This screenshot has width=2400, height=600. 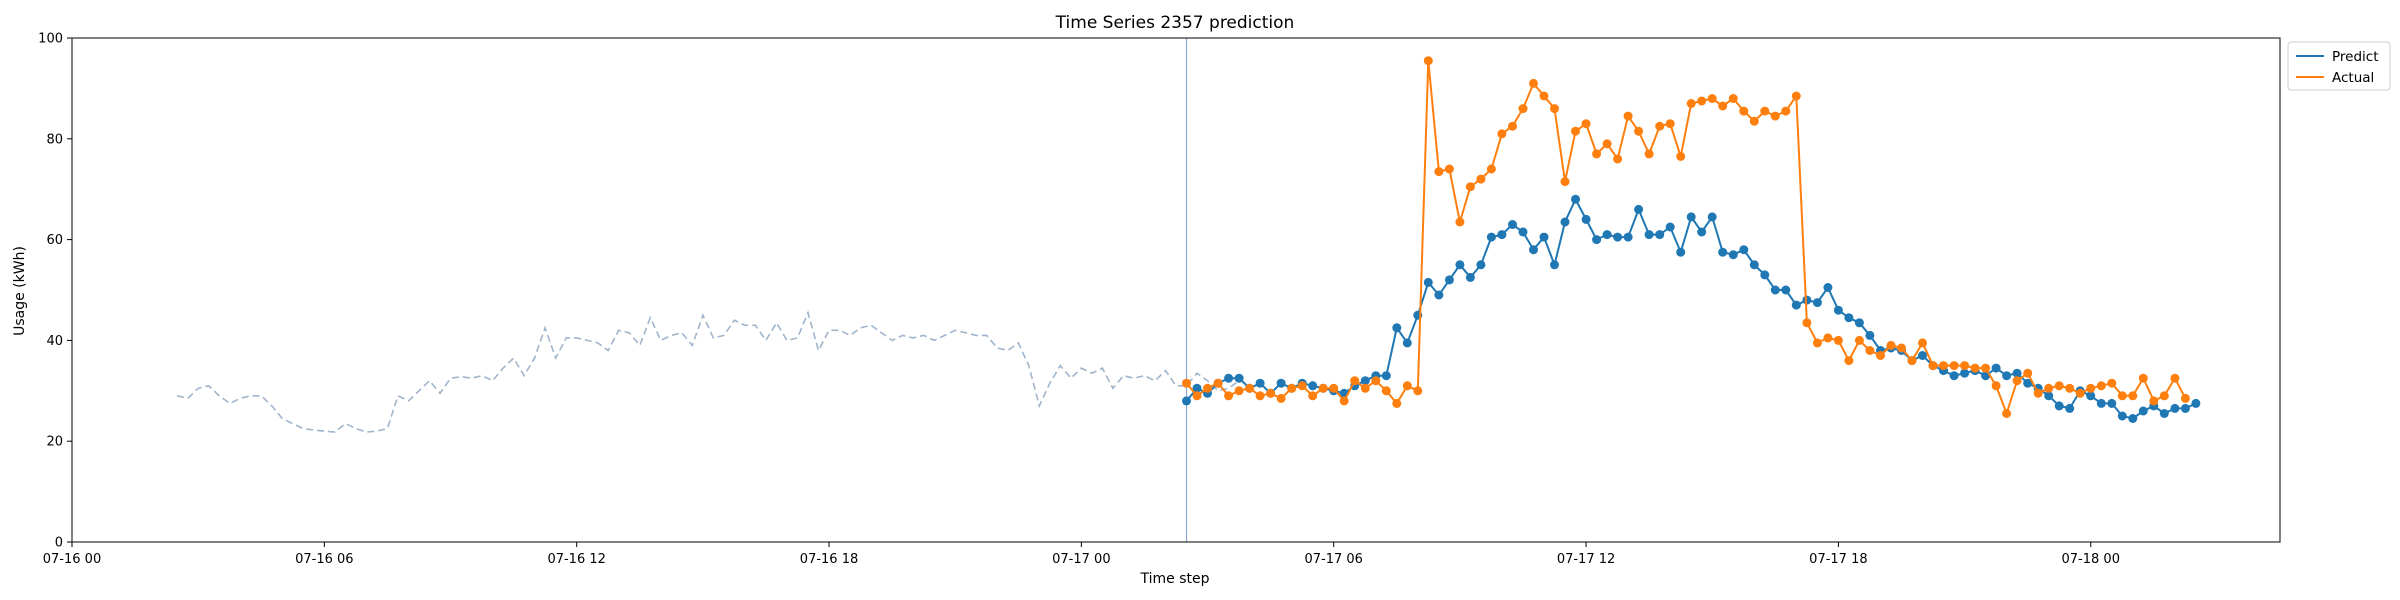 I want to click on legend-predict-label: Predict, so click(x=2355, y=57).